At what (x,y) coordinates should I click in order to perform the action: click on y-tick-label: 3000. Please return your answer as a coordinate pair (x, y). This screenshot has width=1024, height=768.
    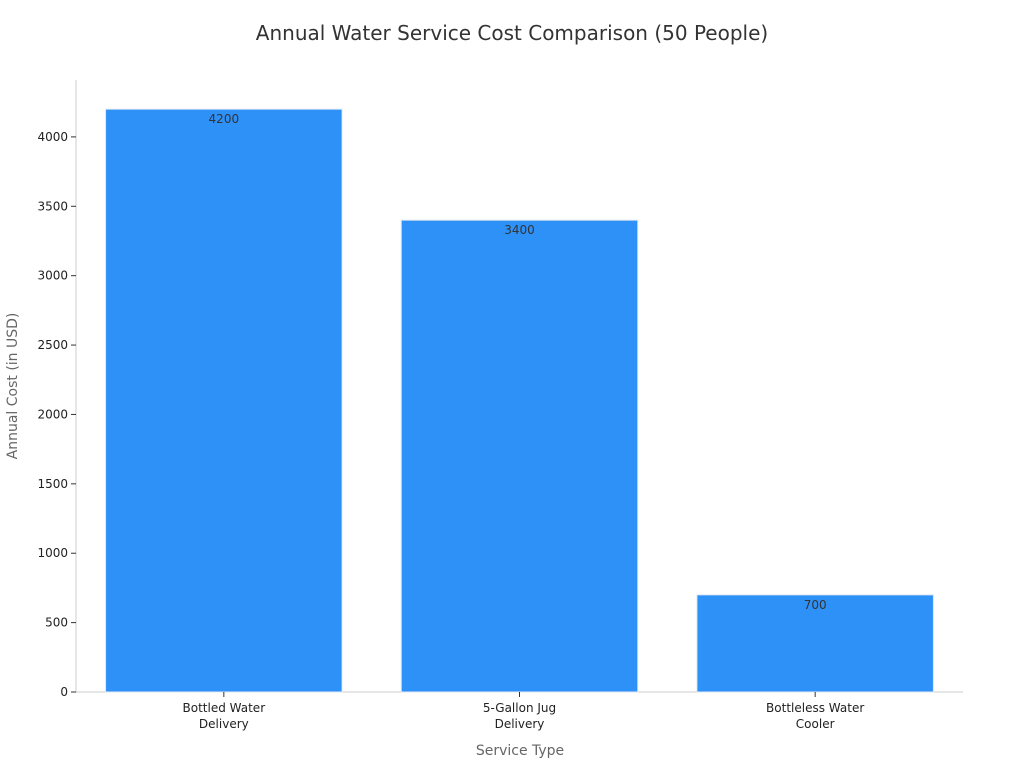
    Looking at the image, I should click on (52, 276).